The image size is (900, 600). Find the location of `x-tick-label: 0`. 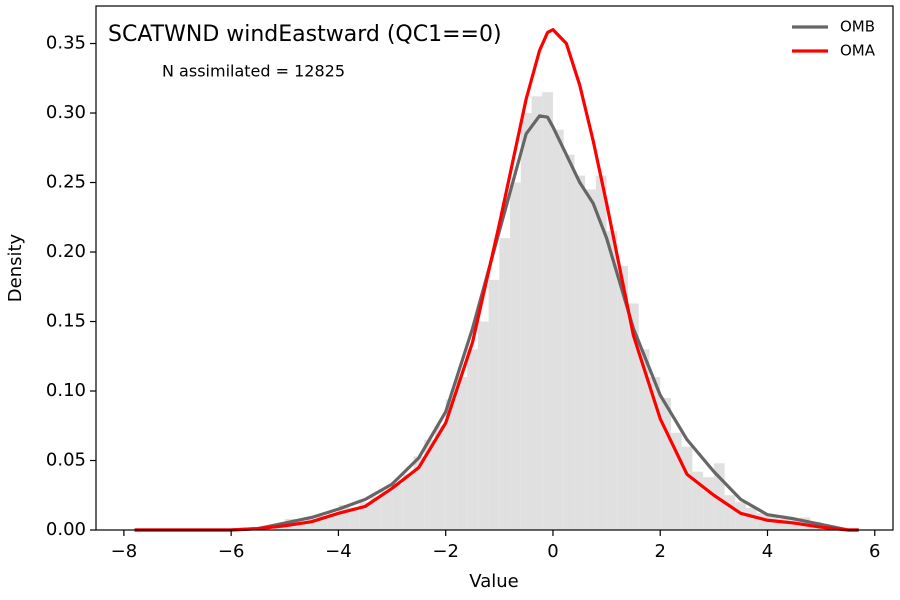

x-tick-label: 0 is located at coordinates (552, 551).